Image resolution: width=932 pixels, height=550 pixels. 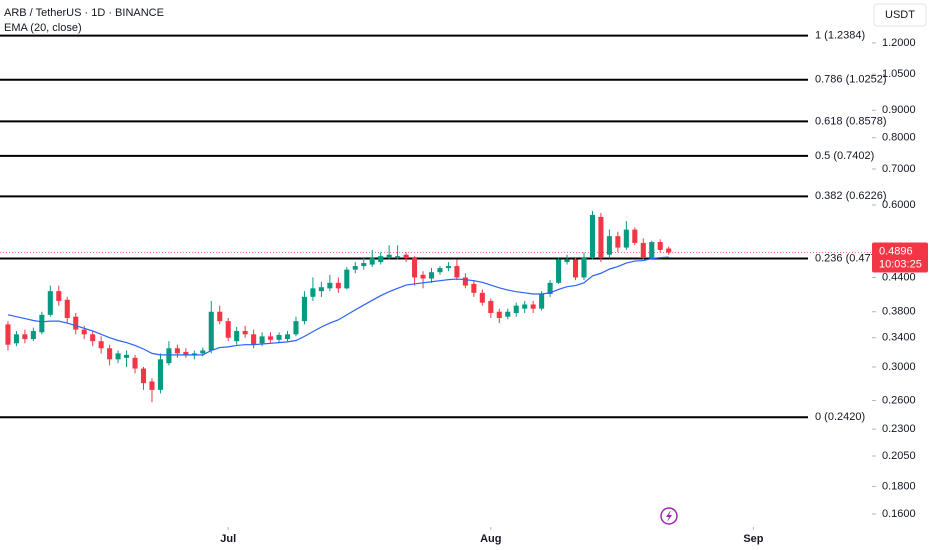 What do you see at coordinates (84, 13) in the screenshot?
I see `chart-title: ARB / TetherUS · 1D · BINANCE` at bounding box center [84, 13].